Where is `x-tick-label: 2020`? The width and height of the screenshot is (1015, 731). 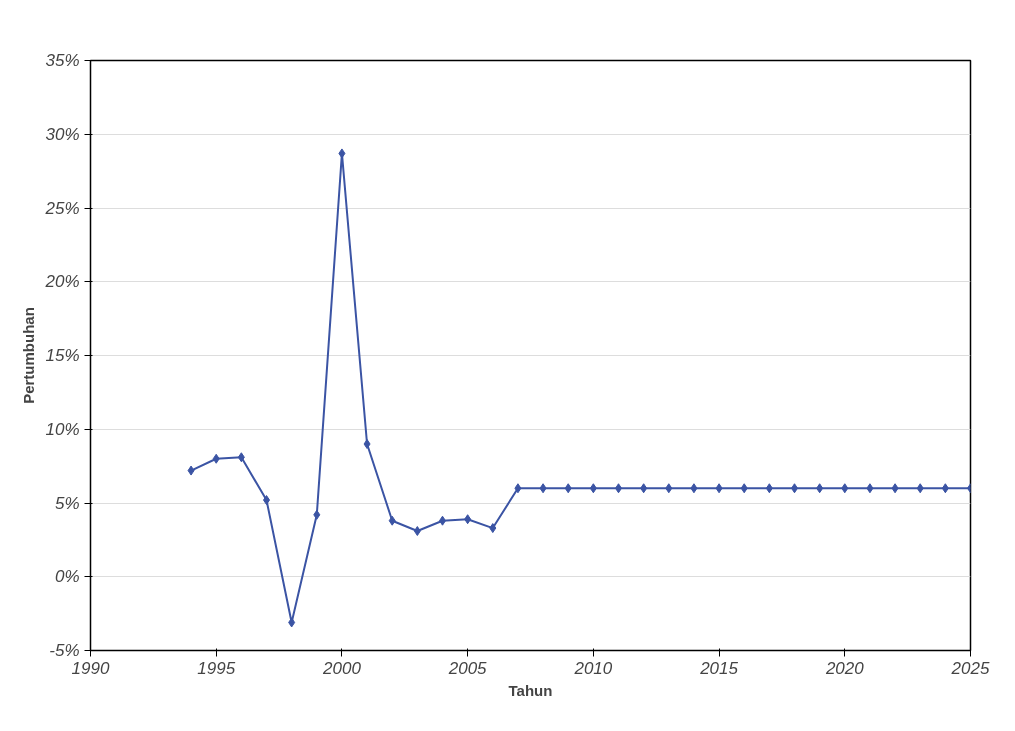
x-tick-label: 2020 is located at coordinates (844, 668).